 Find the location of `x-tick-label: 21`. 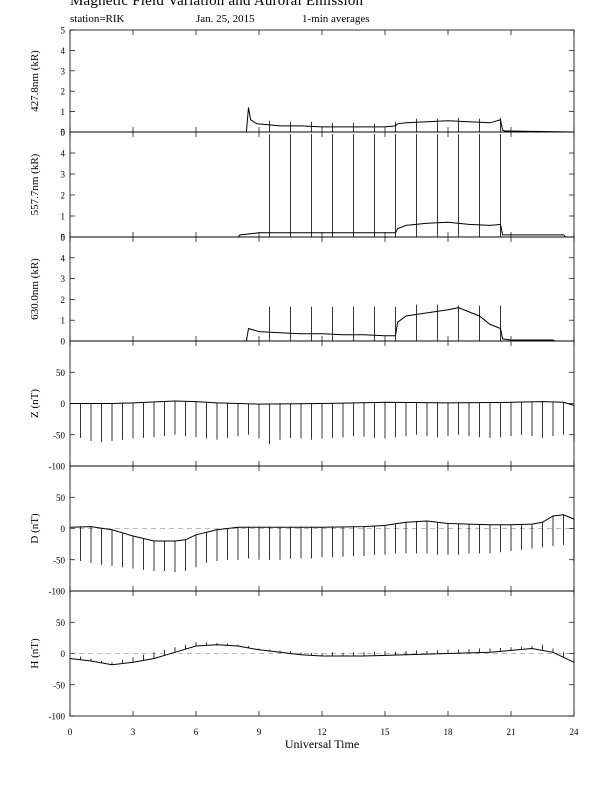

x-tick-label: 21 is located at coordinates (511, 732).